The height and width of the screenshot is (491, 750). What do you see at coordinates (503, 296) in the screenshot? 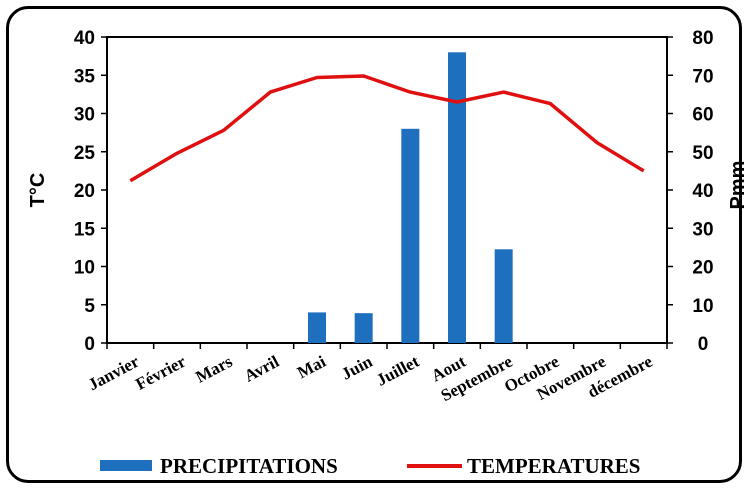
I see `bar-septembre` at bounding box center [503, 296].